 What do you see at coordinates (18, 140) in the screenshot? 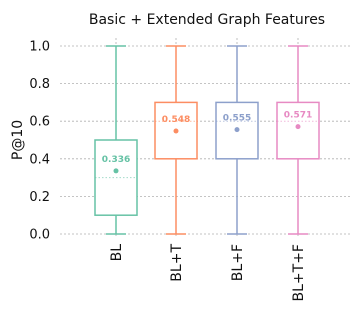
I see `y-axis-label: P@10` at bounding box center [18, 140].